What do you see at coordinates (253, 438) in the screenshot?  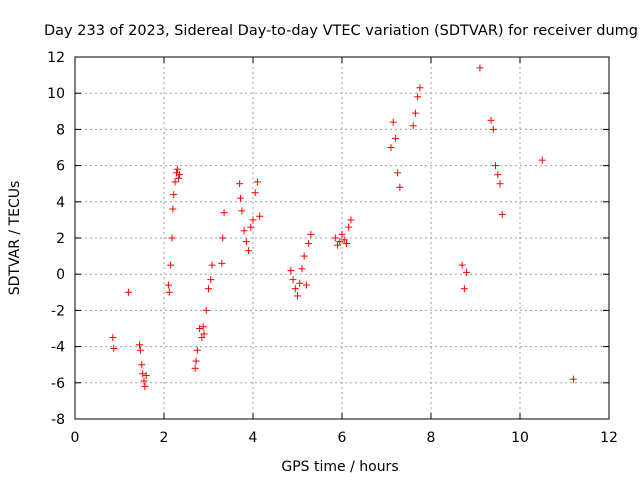 I see `x-tick-label: 4` at bounding box center [253, 438].